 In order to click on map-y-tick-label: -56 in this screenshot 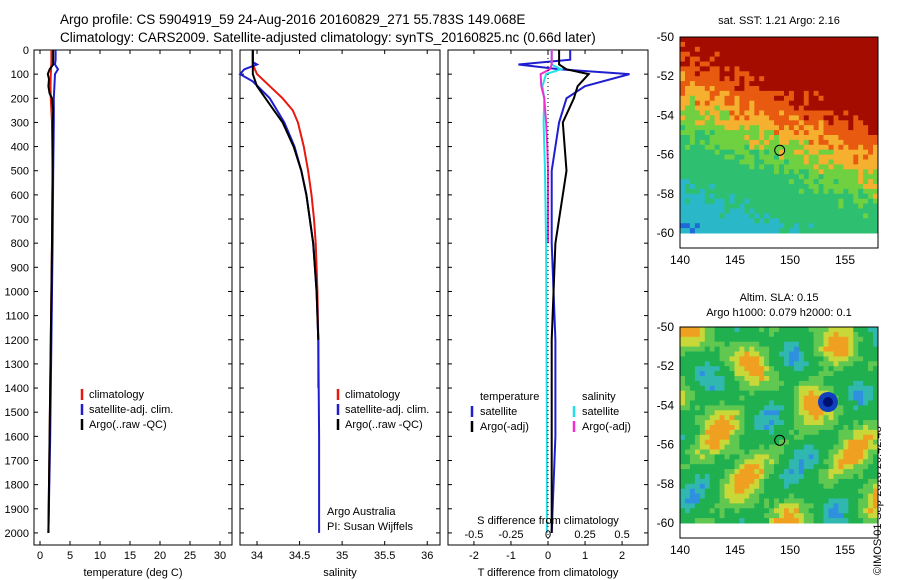, I will do `click(666, 155)`.